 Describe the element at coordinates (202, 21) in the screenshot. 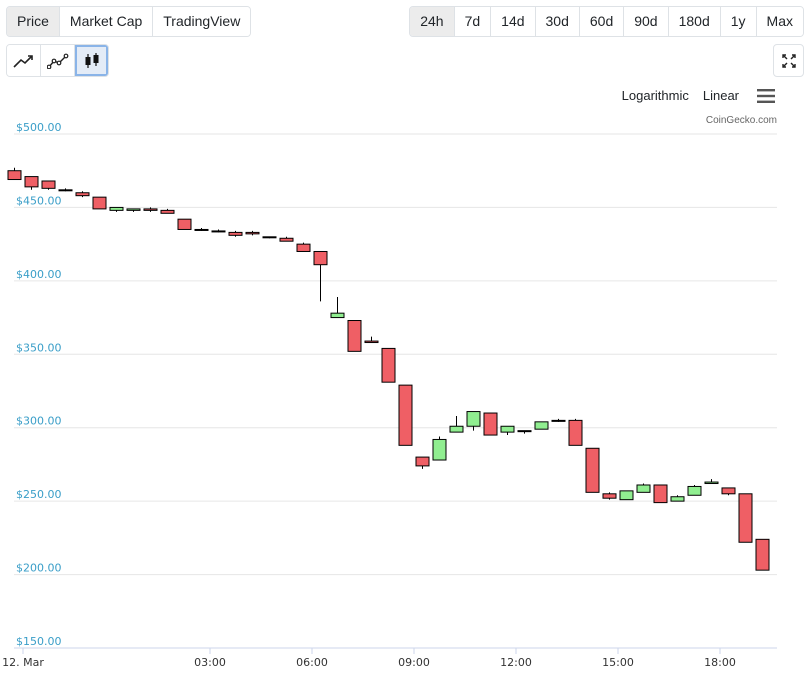

I see `tab-tradingview: TradingView` at that location.